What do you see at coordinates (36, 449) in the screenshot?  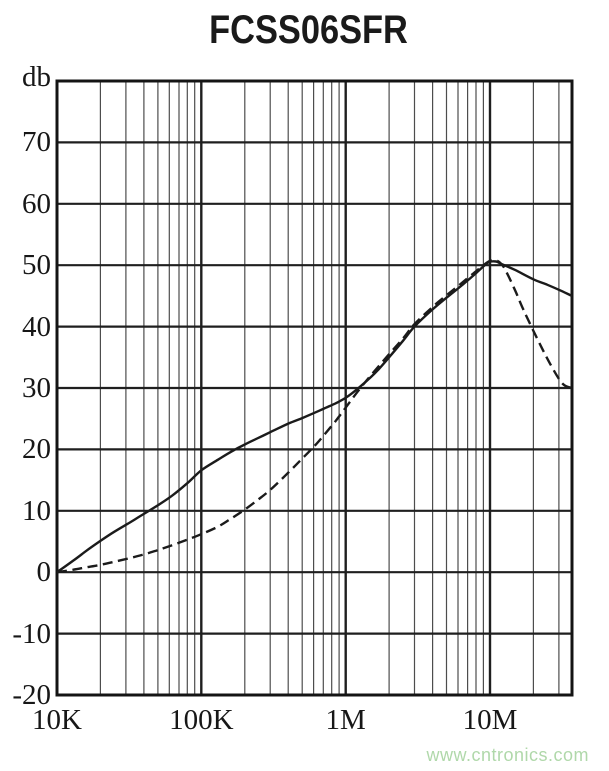 I see `y-tick-label: 20` at bounding box center [36, 449].